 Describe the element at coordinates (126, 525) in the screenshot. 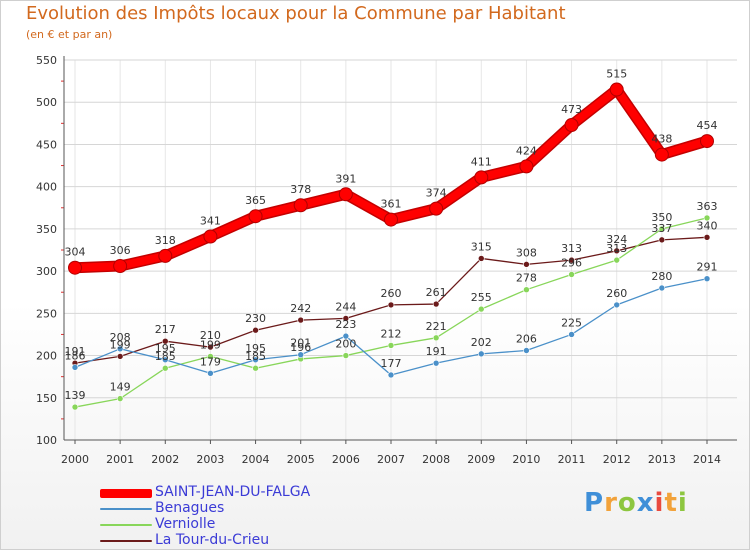

I see `legend-swatch` at that location.